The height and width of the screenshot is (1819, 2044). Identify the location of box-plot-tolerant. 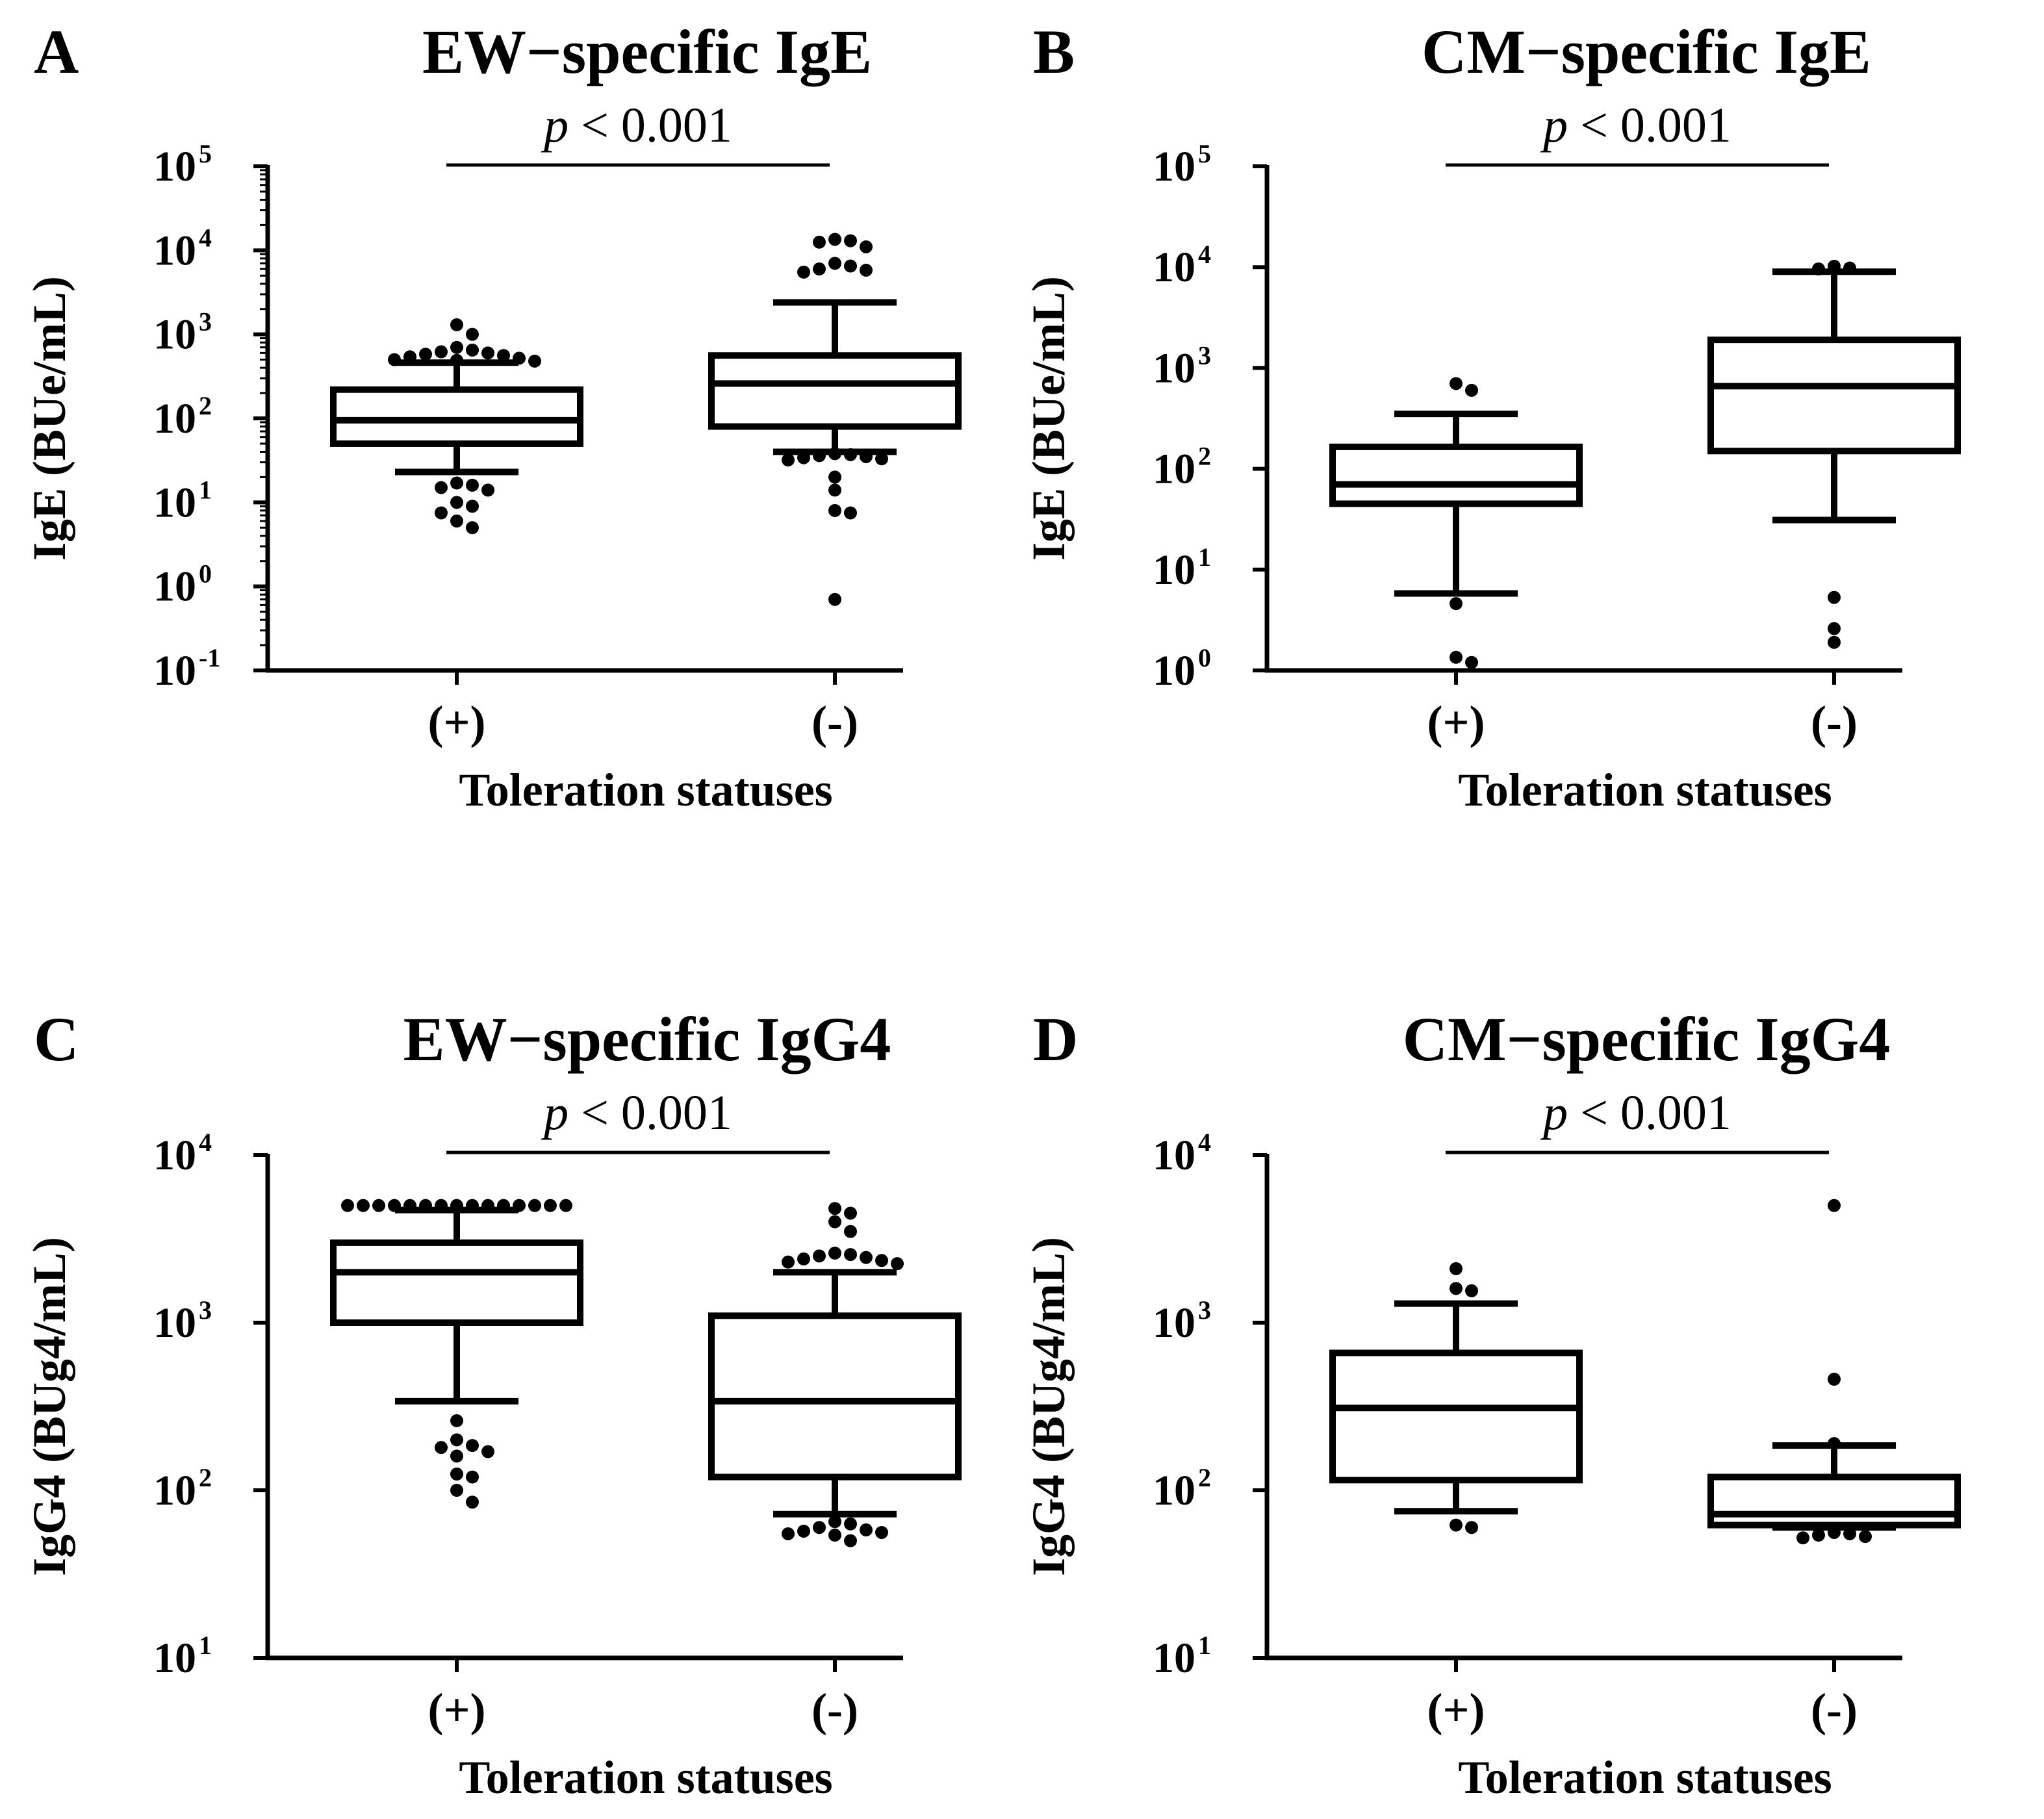
(456, 427).